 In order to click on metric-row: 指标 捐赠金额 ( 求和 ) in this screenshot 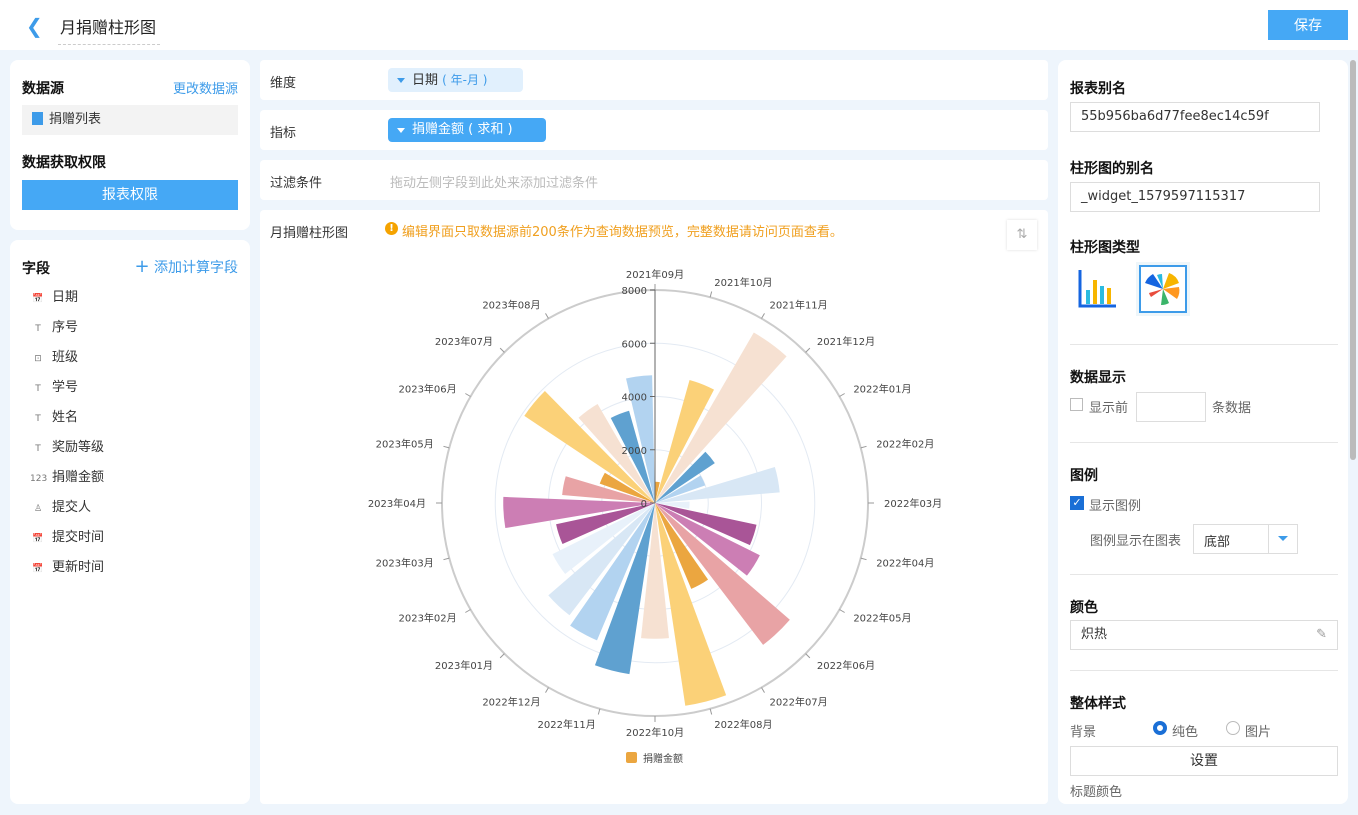, I will do `click(654, 130)`.